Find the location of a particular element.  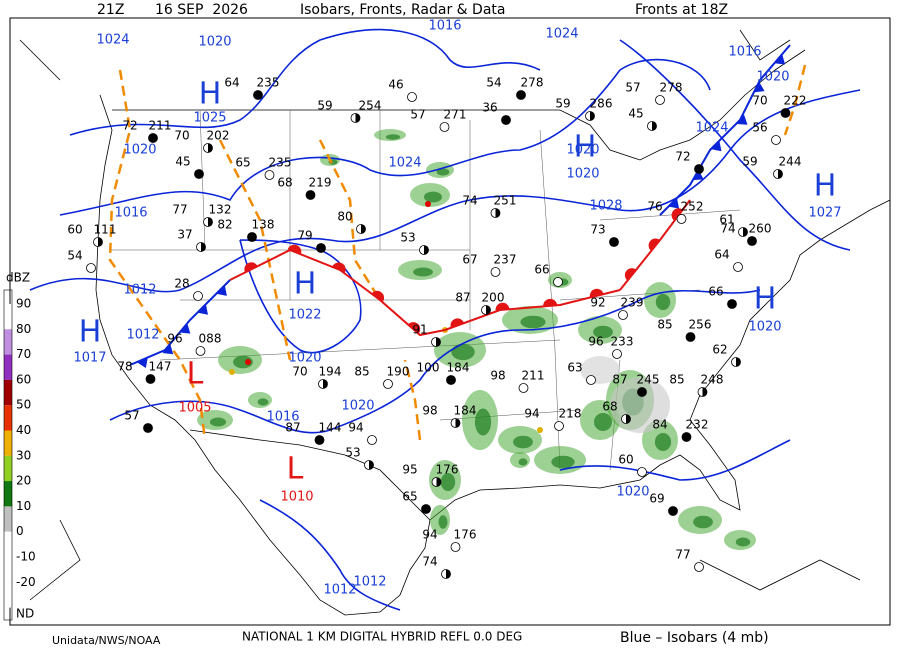

fronts-time: Fronts at 18Z is located at coordinates (681, 10).